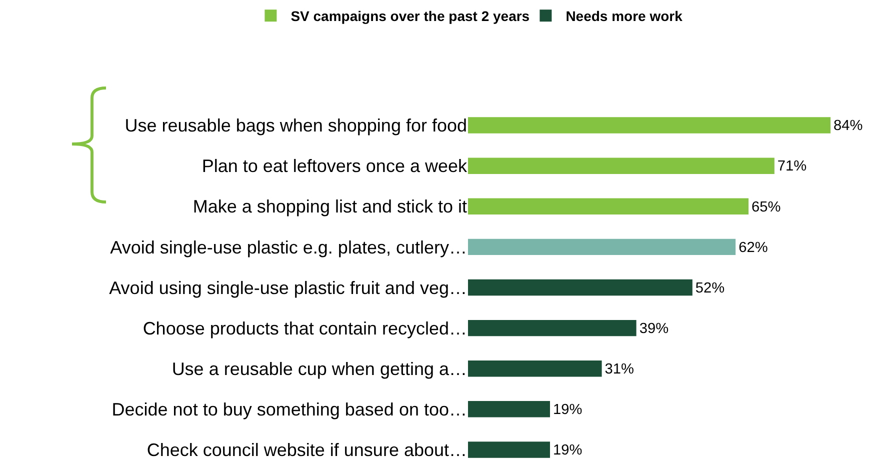  I want to click on legend-label: Needs more work, so click(624, 16).